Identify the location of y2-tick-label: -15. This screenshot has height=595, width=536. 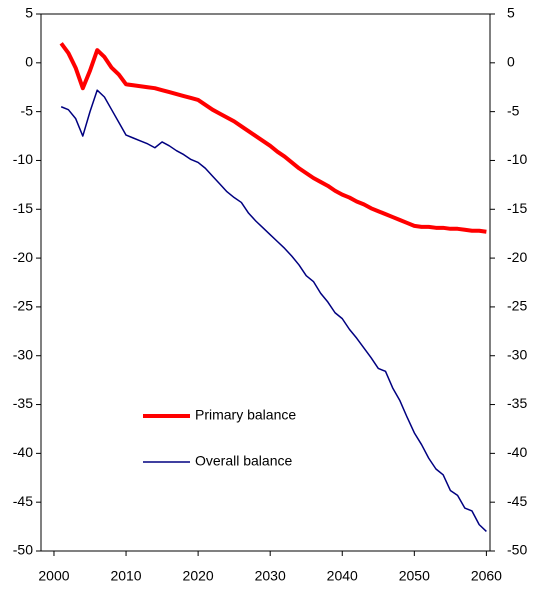
(517, 208).